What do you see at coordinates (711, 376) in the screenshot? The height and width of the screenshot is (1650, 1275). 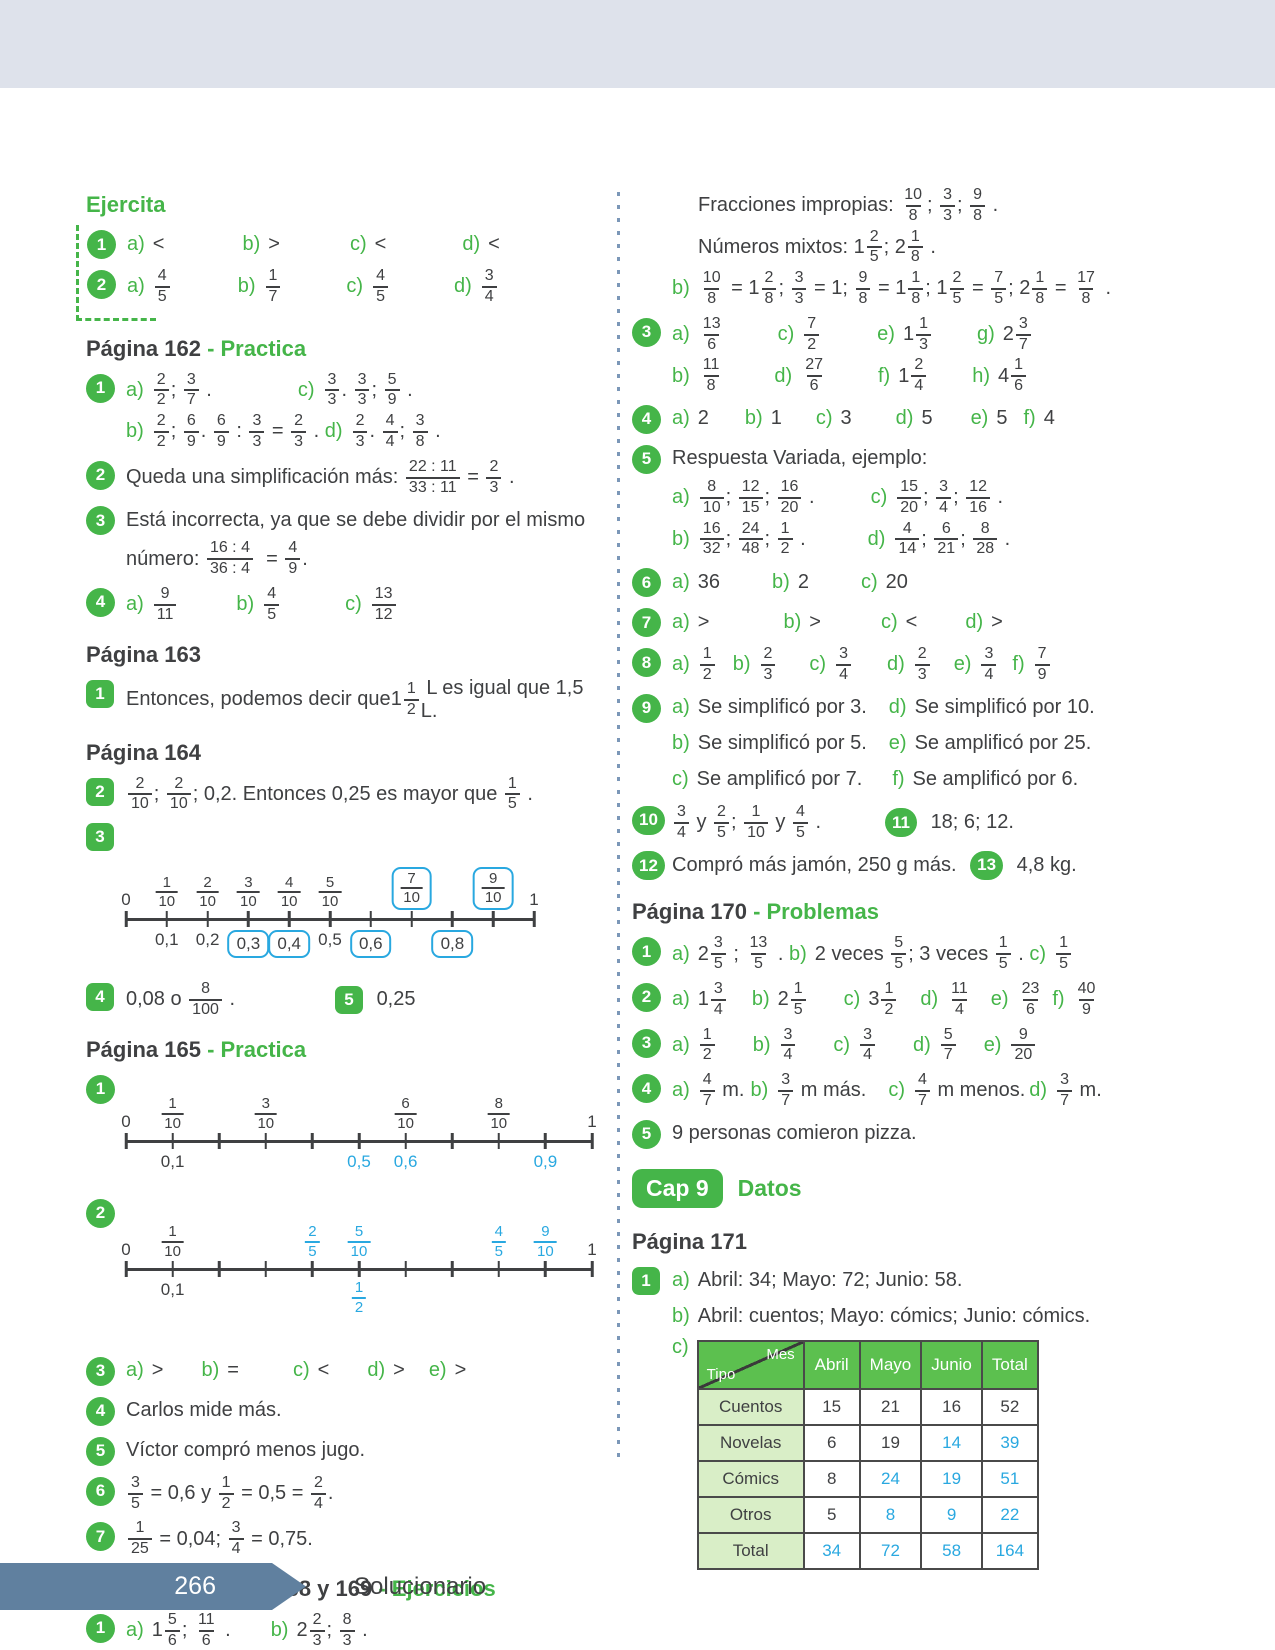 I see `fraction: 11 8` at bounding box center [711, 376].